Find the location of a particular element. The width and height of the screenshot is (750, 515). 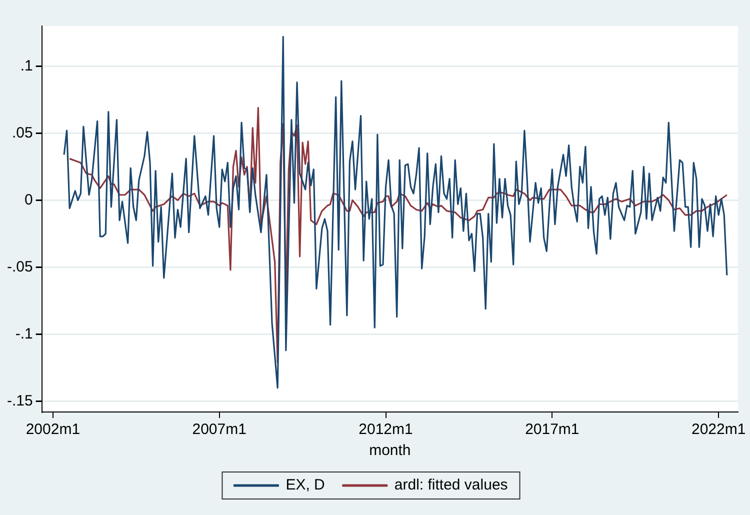

y-tick-label: .05 is located at coordinates (22, 133).